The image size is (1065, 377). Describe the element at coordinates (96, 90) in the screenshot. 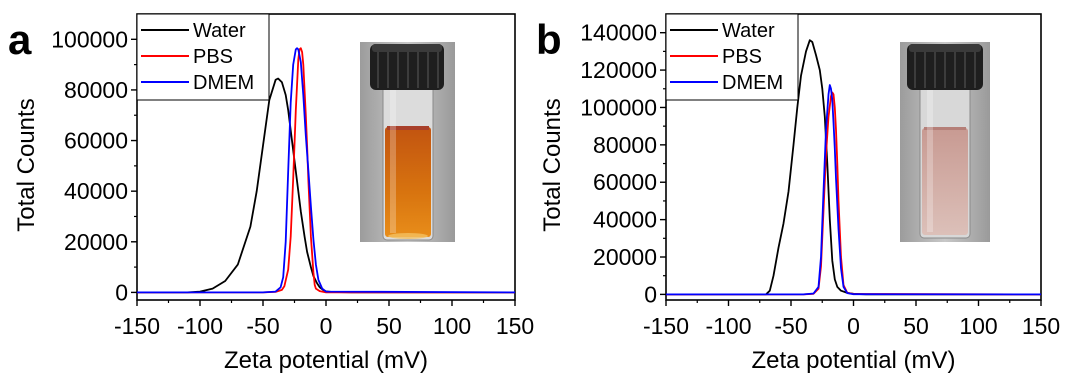

I see `y-tick-label-a-4: 80000` at that location.